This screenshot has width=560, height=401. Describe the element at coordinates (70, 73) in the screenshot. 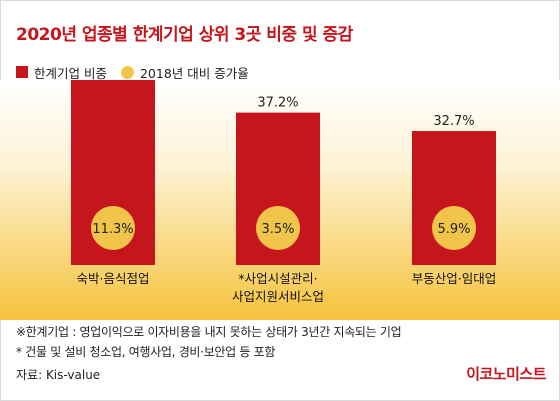

I see `legend-bar-label: 한계기업 비중` at that location.